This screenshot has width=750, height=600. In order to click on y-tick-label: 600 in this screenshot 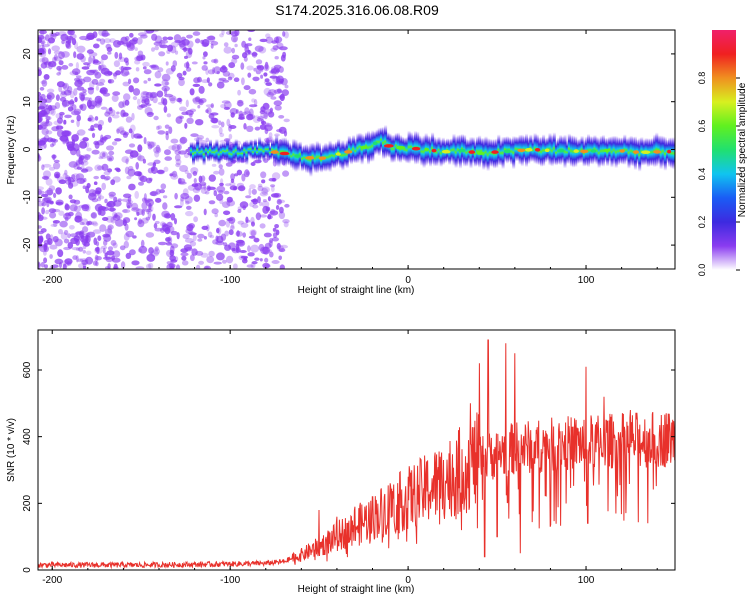, I will do `click(27, 369)`.